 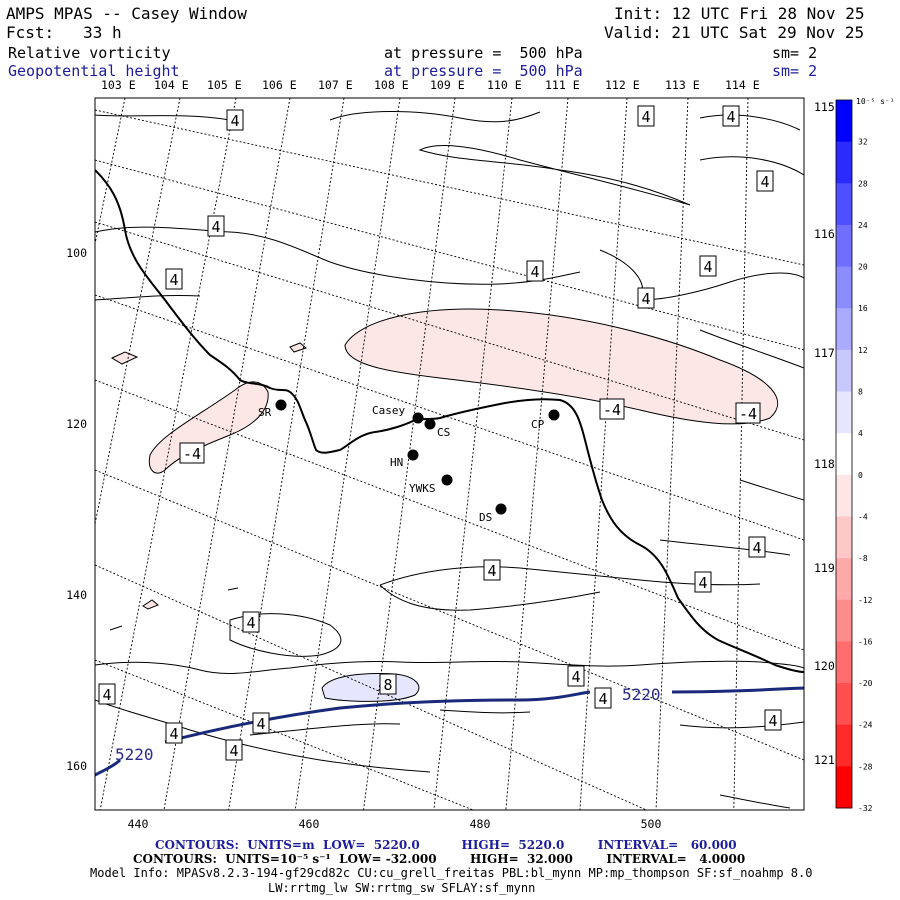 I want to click on model-info-radiation: LW:rrtmg_lw SW:rrtmg_sw SFLAY:sf_mynn, so click(x=402, y=888).